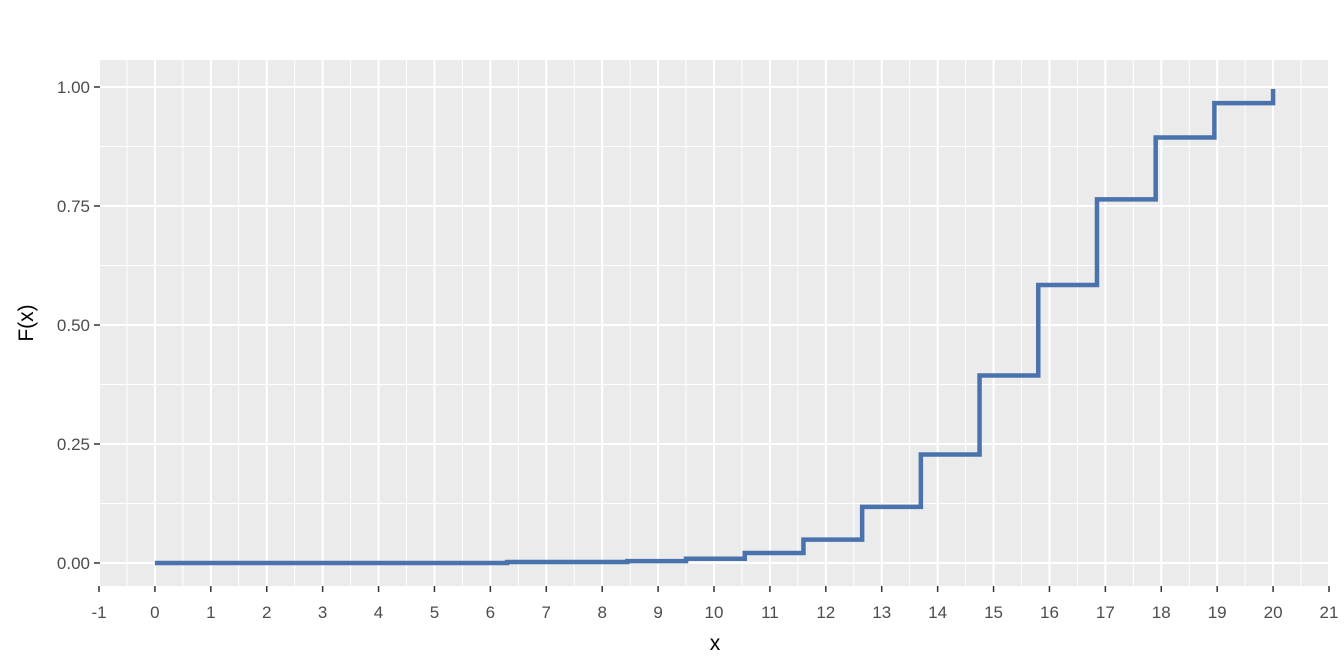 The height and width of the screenshot is (672, 1344). I want to click on x-tick-label: 13, so click(881, 612).